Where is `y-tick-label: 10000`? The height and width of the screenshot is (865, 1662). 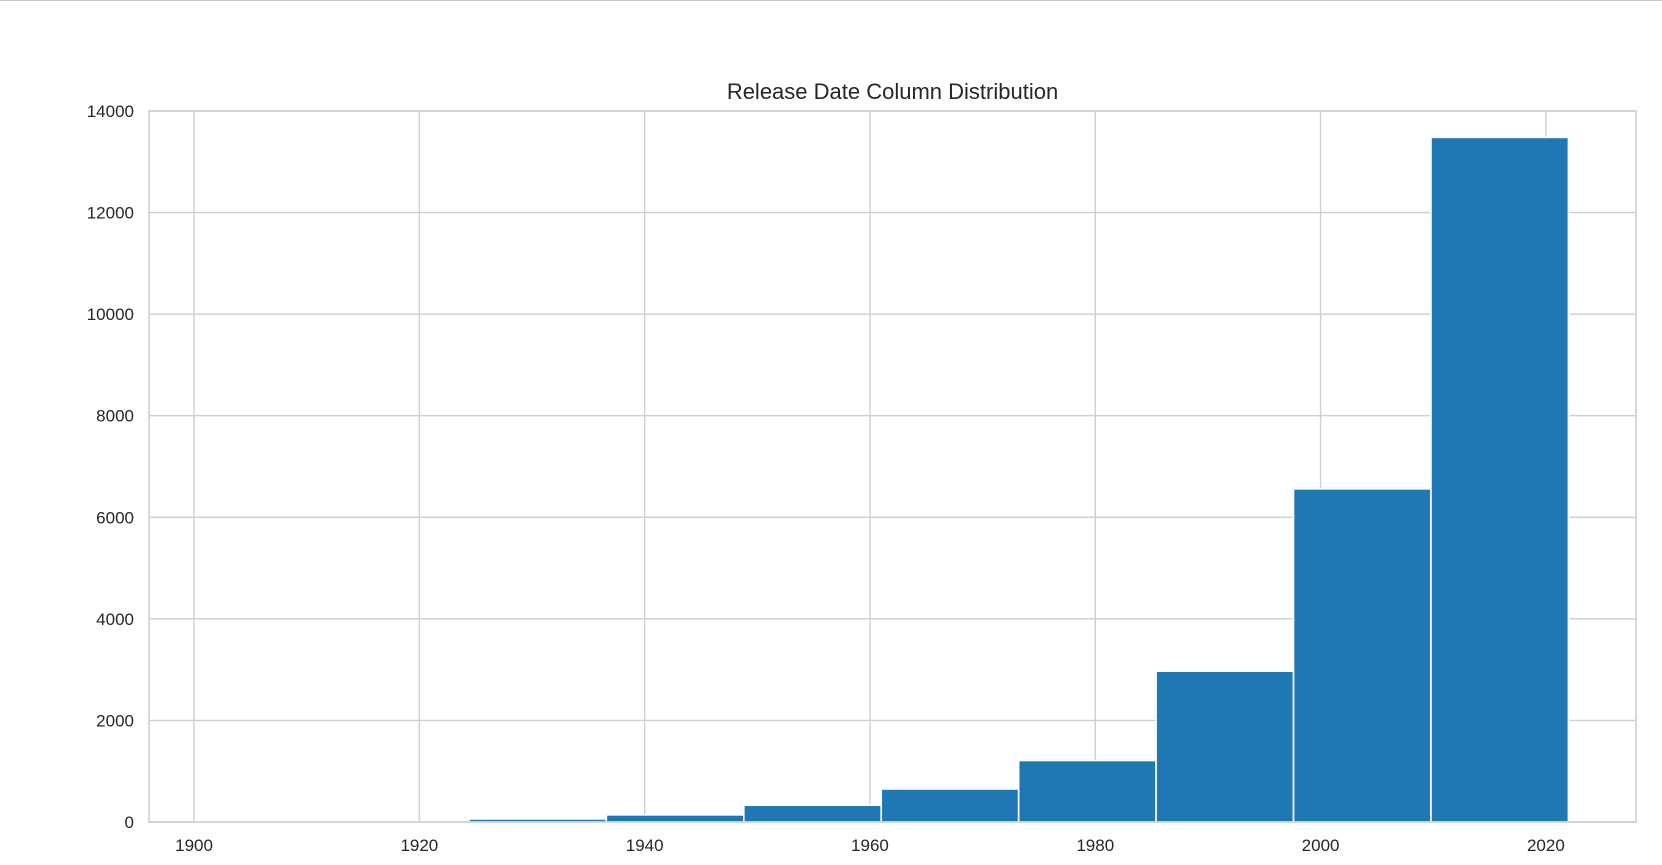 y-tick-label: 10000 is located at coordinates (110, 314).